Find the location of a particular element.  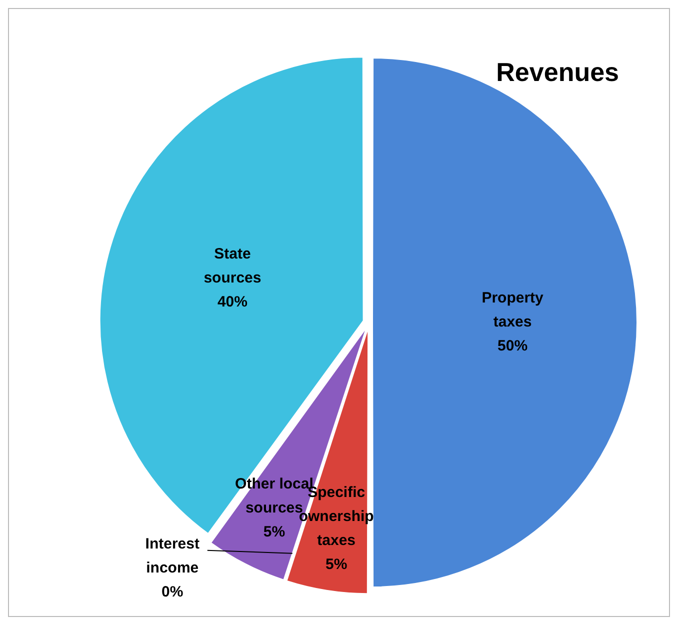

category-label: Interest income is located at coordinates (172, 555).